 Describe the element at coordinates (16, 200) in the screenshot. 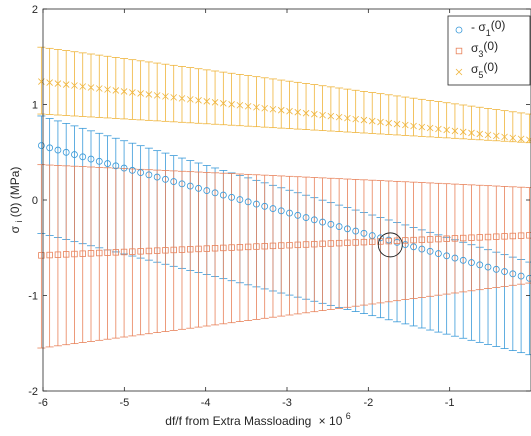

I see `y-axis-title: σ i (0) (MPa)` at that location.